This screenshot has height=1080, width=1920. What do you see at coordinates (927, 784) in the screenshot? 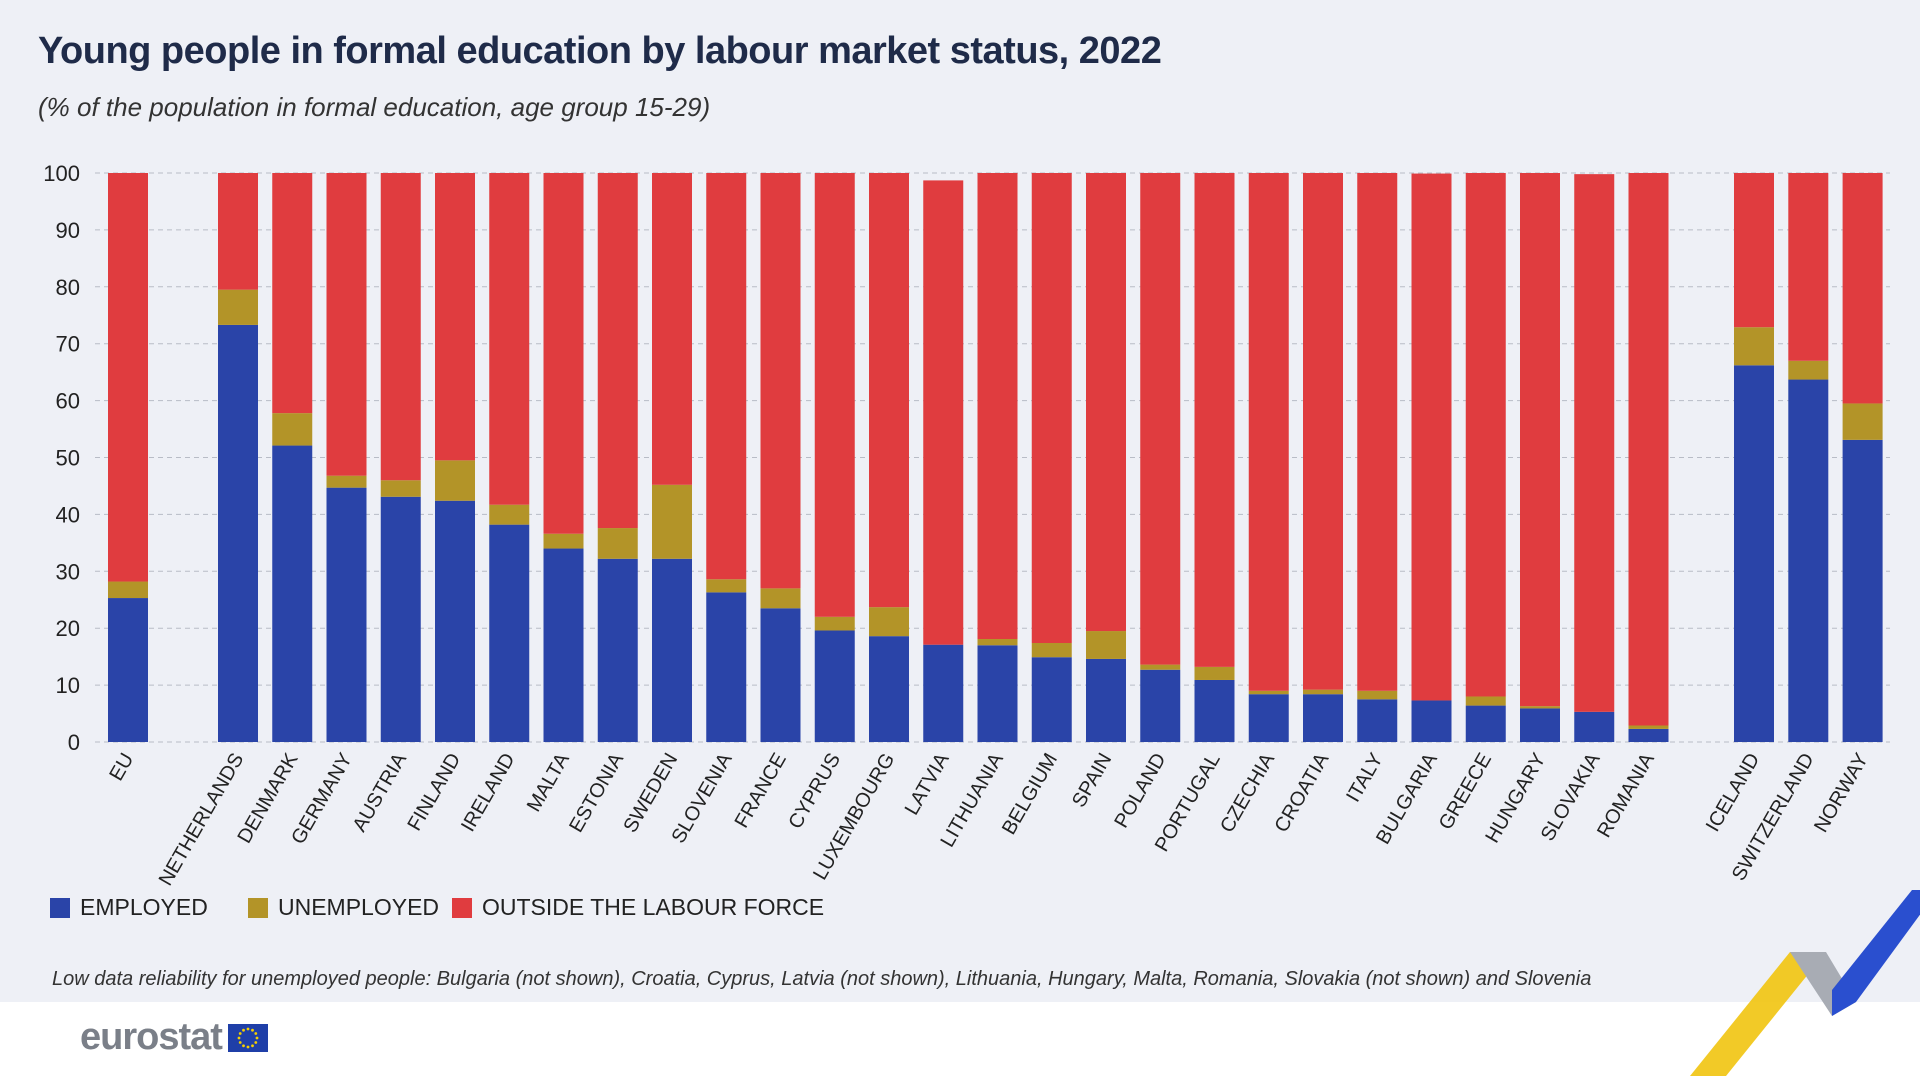
I see `x-tick-label-latvia: LATVIA` at bounding box center [927, 784].